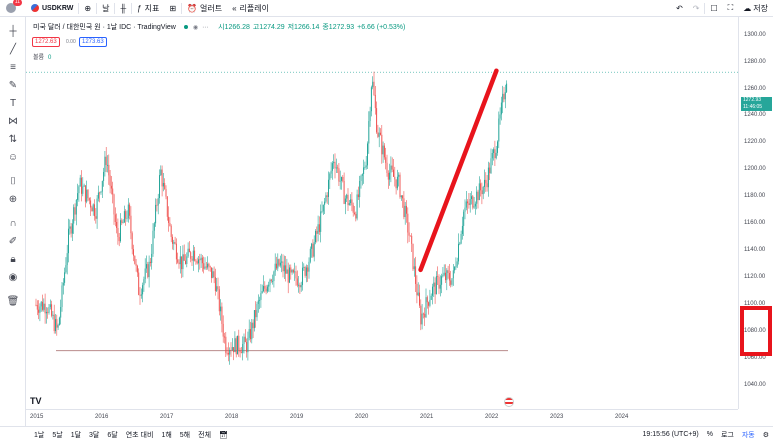  Describe the element at coordinates (748, 435) in the screenshot. I see `auto-toggle: 자동` at that location.